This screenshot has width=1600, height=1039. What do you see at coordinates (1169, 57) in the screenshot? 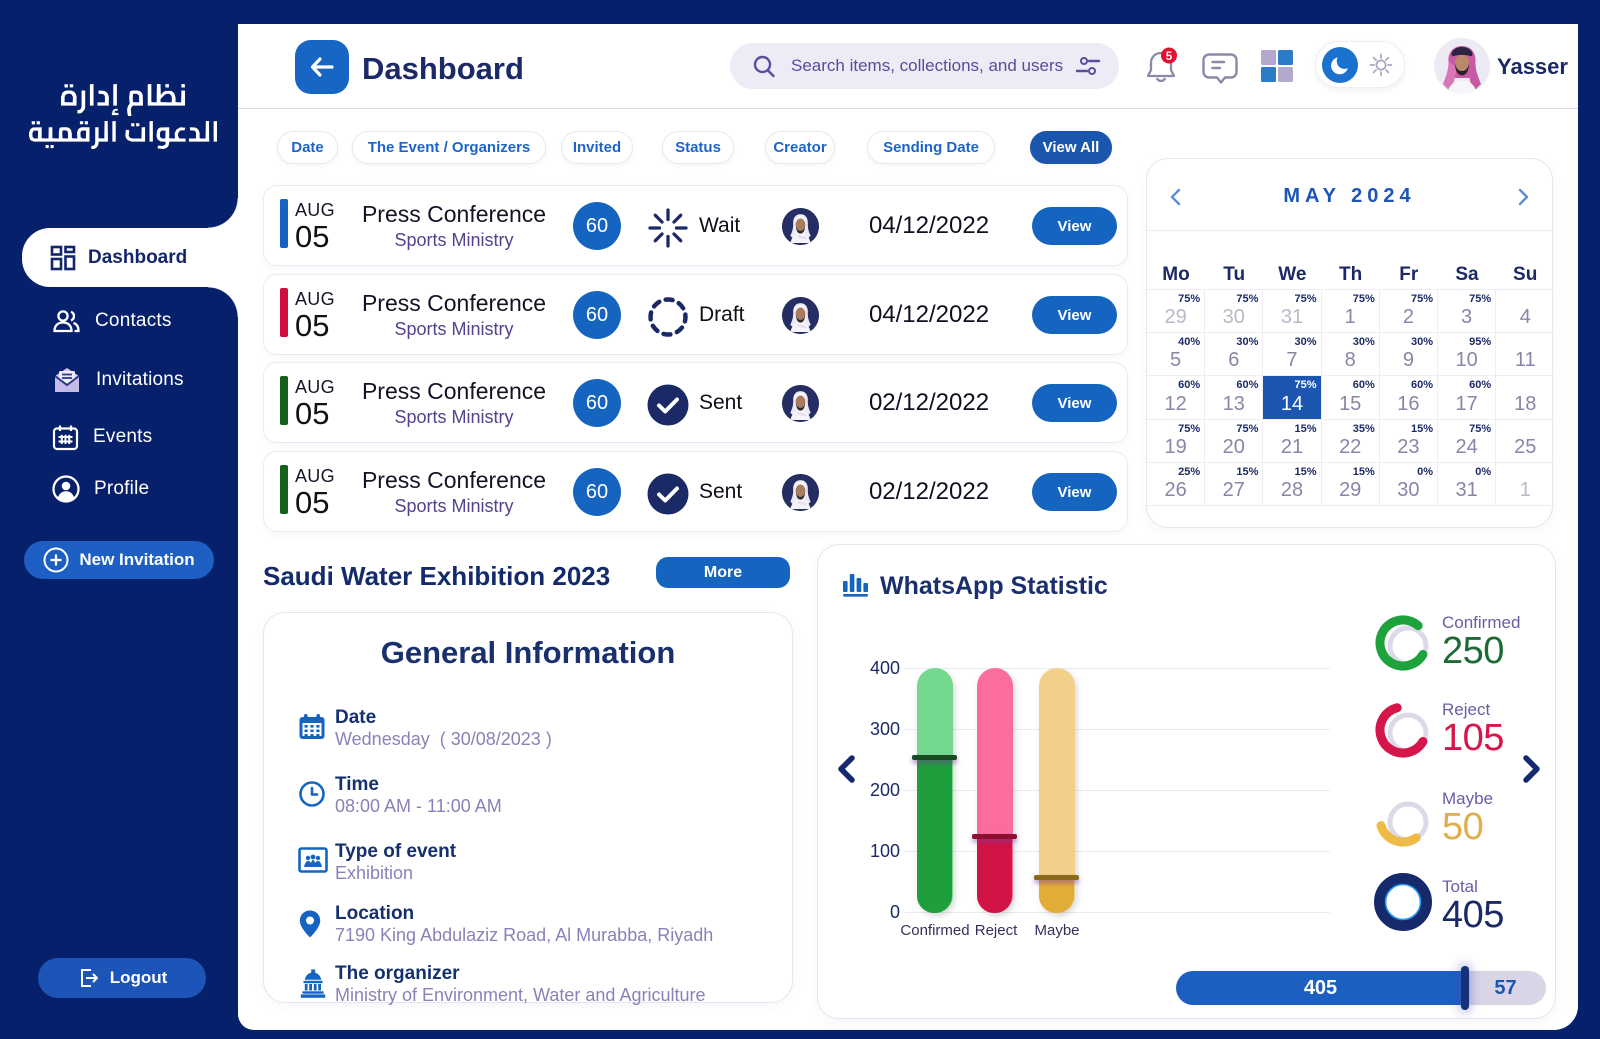
I see `svg-text: 5` at bounding box center [1169, 57].